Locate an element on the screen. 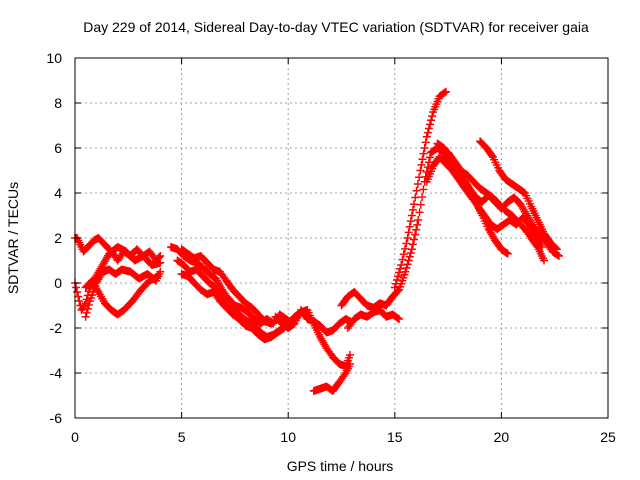  y-tick-label: -4 is located at coordinates (56, 373).